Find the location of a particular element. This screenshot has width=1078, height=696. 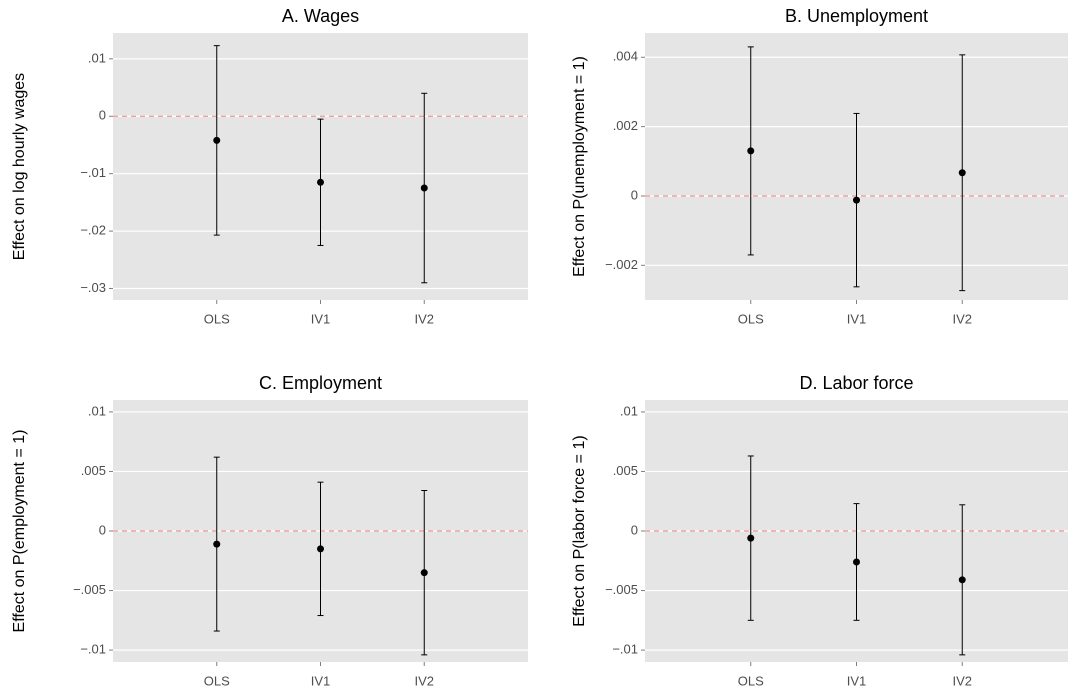

y-axis-label: Effect on P(unemployment = 1) is located at coordinates (579, 166).